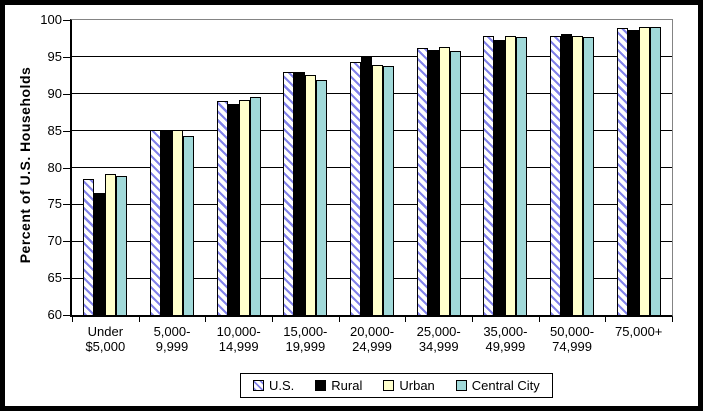  What do you see at coordinates (461, 385) in the screenshot?
I see `legend-swatch-central-city` at bounding box center [461, 385].